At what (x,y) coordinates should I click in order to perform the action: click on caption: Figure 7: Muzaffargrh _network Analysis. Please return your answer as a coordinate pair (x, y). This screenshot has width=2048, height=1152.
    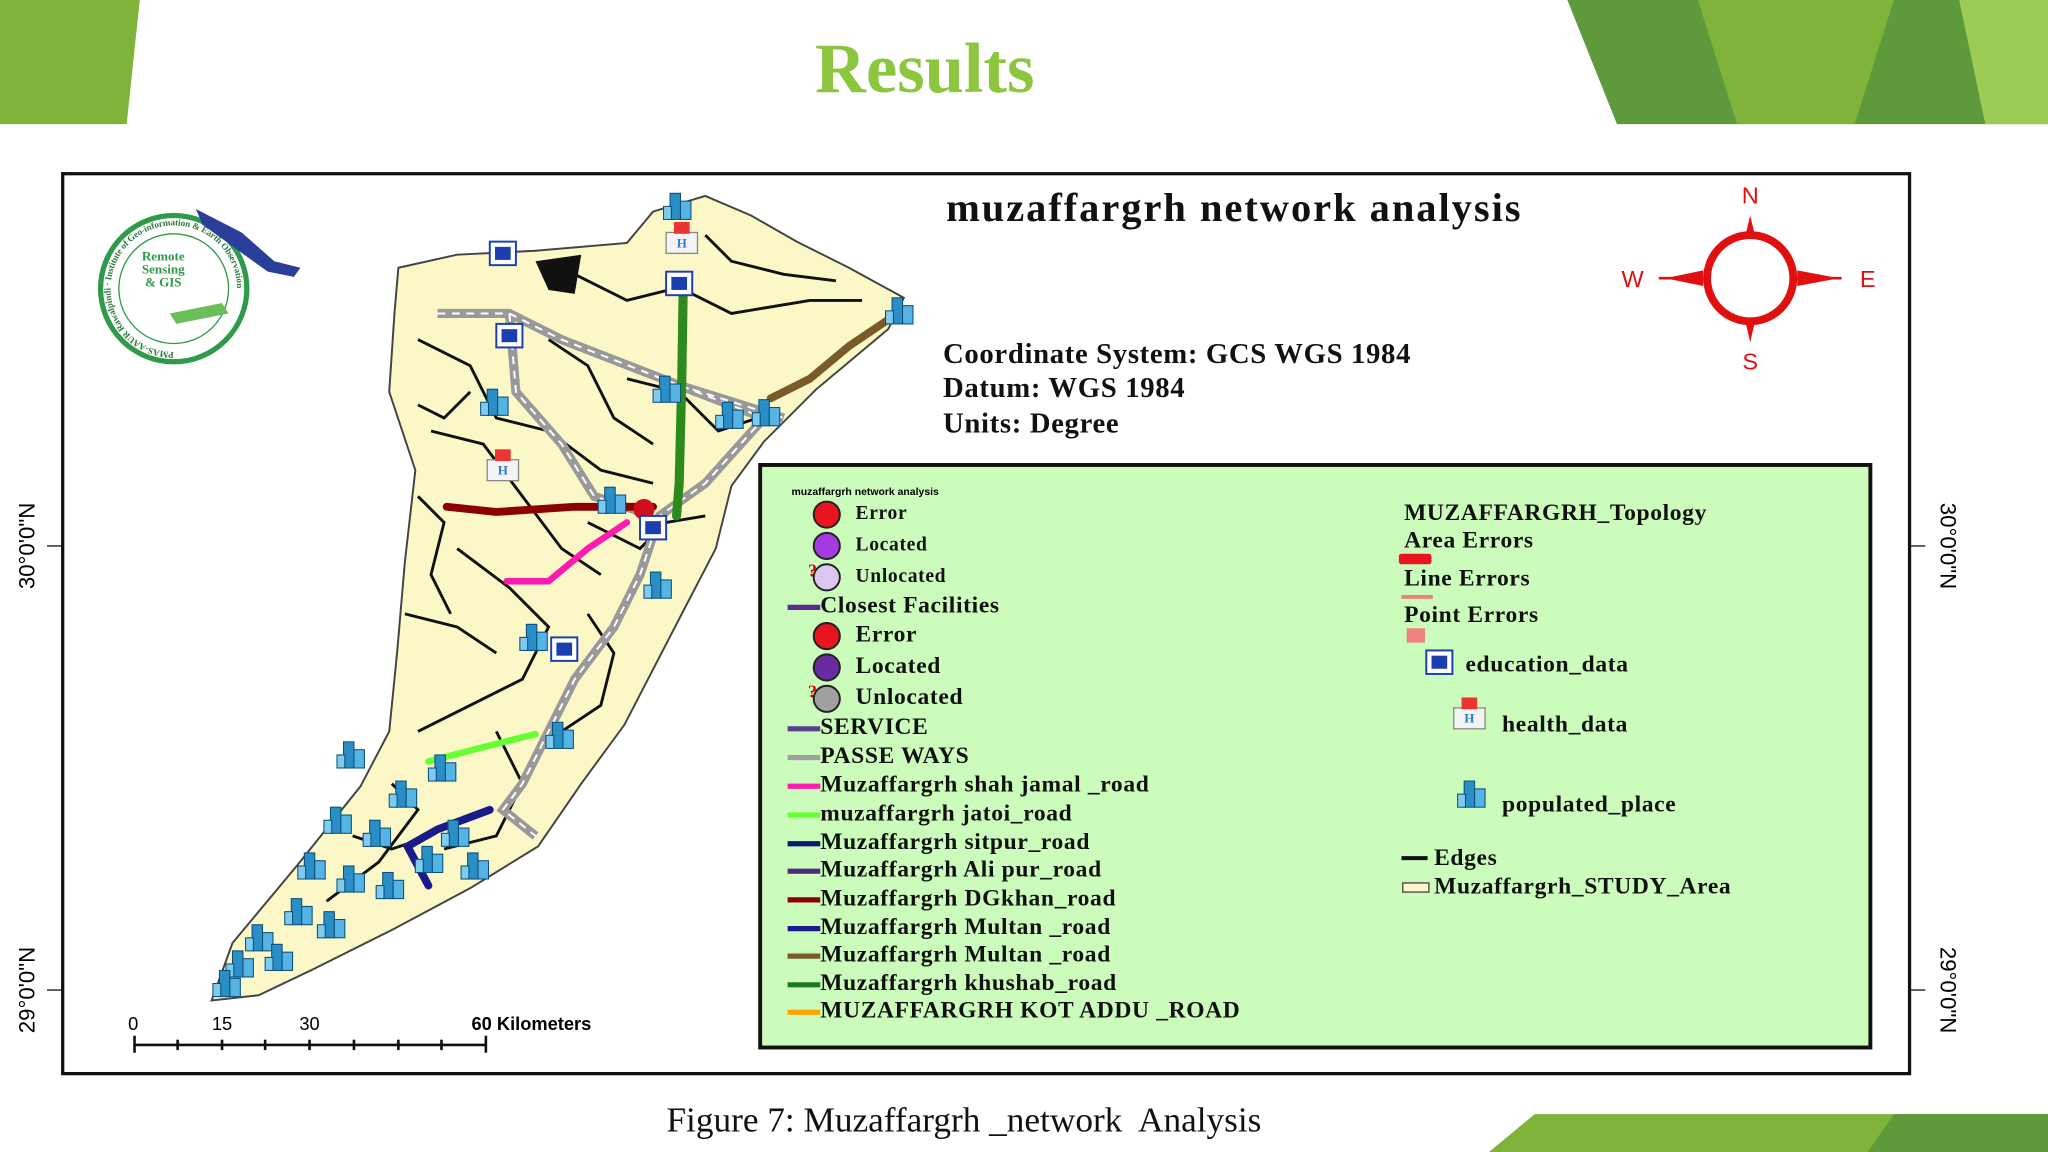
    Looking at the image, I should click on (963, 1119).